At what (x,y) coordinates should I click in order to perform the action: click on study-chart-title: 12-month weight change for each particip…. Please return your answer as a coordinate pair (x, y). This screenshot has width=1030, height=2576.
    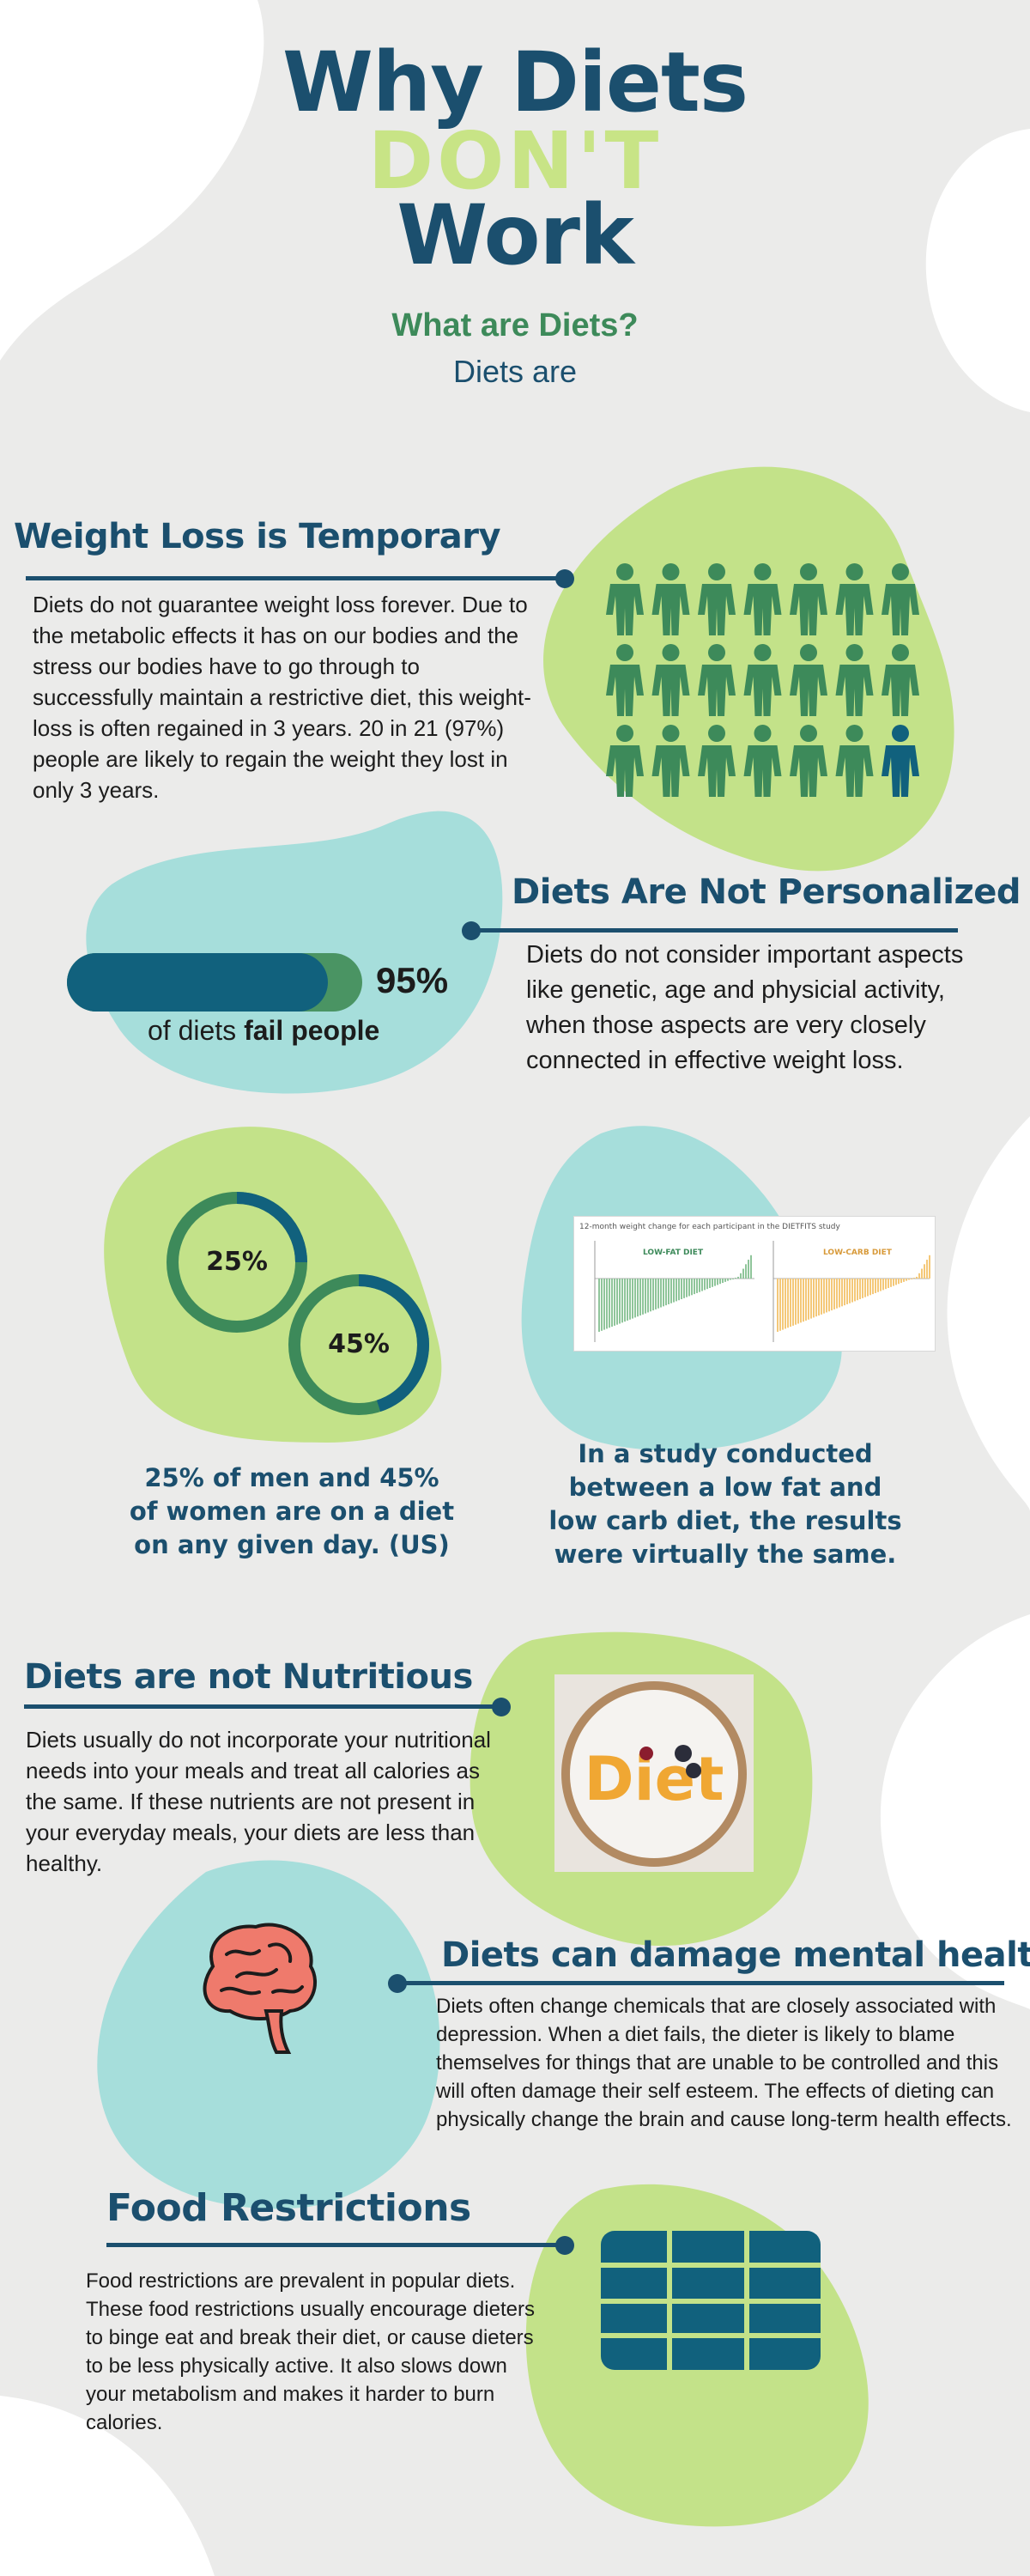
    Looking at the image, I should click on (709, 1227).